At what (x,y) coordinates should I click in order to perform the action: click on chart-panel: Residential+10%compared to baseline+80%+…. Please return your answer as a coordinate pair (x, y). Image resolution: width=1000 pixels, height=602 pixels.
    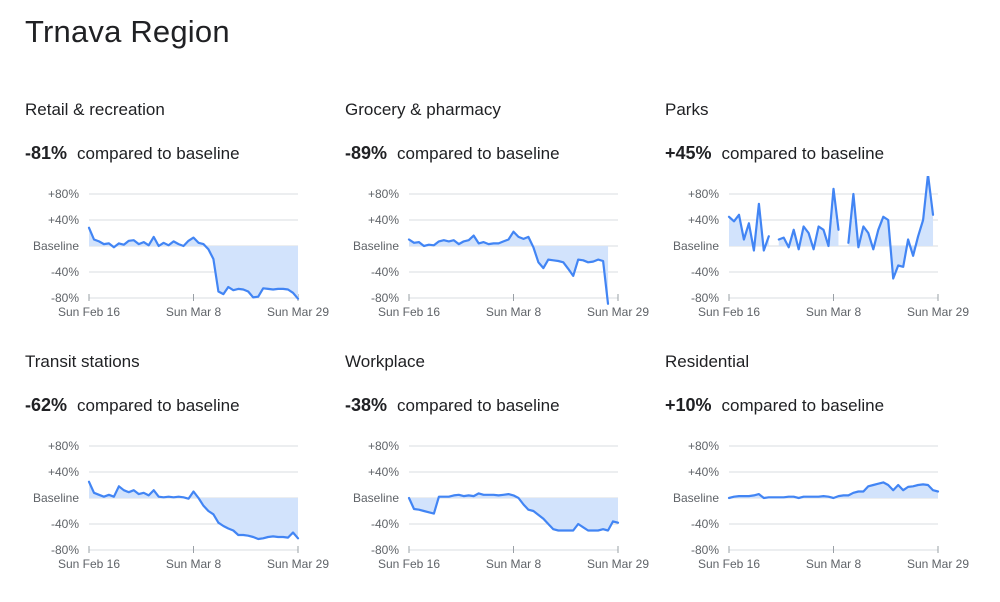
    Looking at the image, I should click on (825, 477).